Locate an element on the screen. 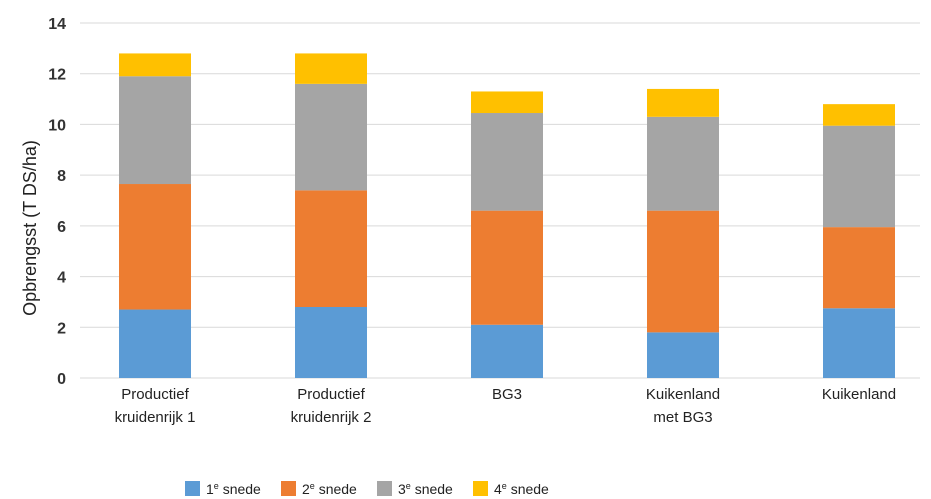 The width and height of the screenshot is (931, 499). y-tick-label: 0 is located at coordinates (61, 379).